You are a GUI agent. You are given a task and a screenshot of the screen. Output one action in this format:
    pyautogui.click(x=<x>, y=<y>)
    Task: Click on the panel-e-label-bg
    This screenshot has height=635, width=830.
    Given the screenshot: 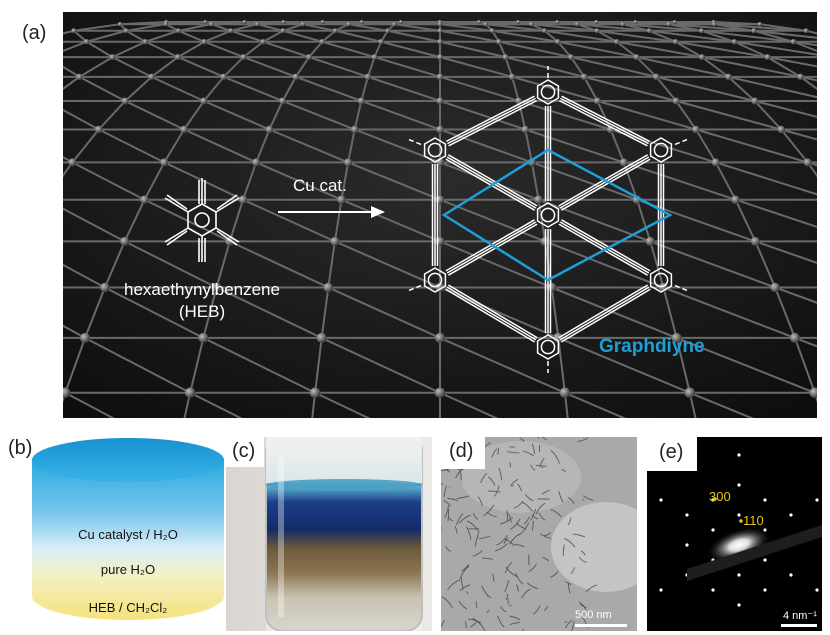 What is the action you would take?
    pyautogui.click(x=672, y=454)
    